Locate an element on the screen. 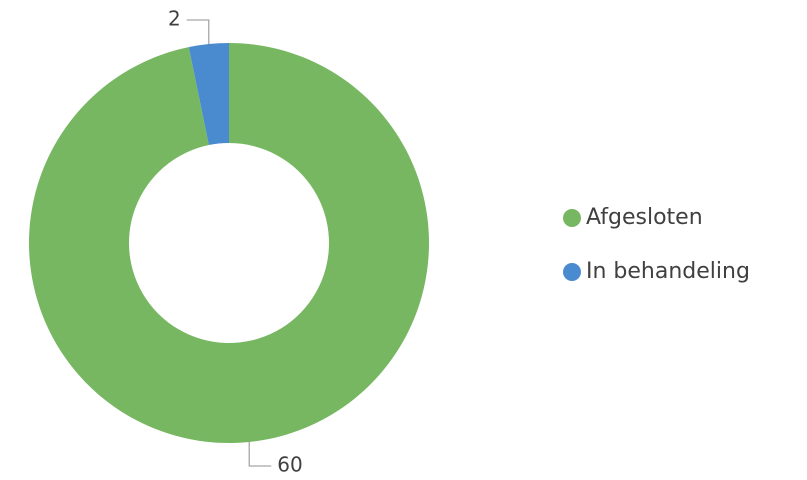  data-label: 2 is located at coordinates (174, 19).